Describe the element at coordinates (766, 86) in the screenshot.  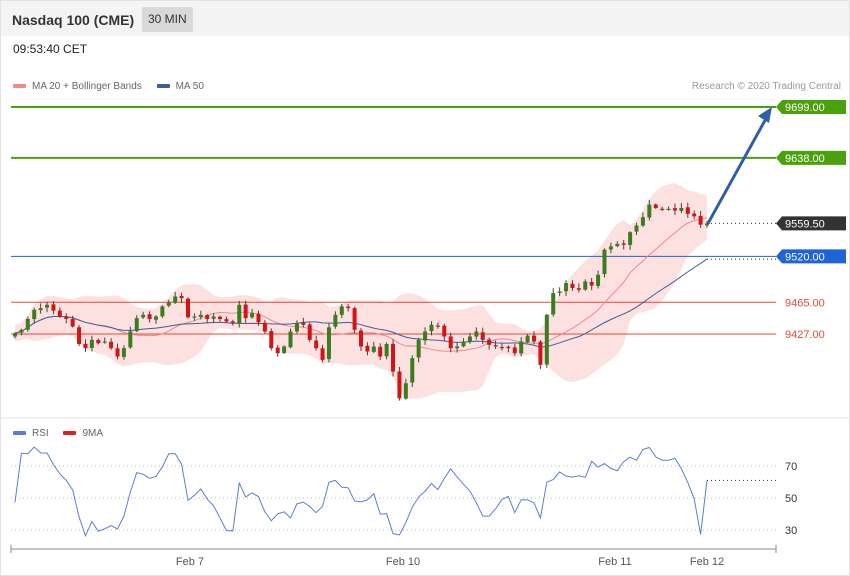
I see `copyright-credit: Research © 2020 Trading Central` at that location.